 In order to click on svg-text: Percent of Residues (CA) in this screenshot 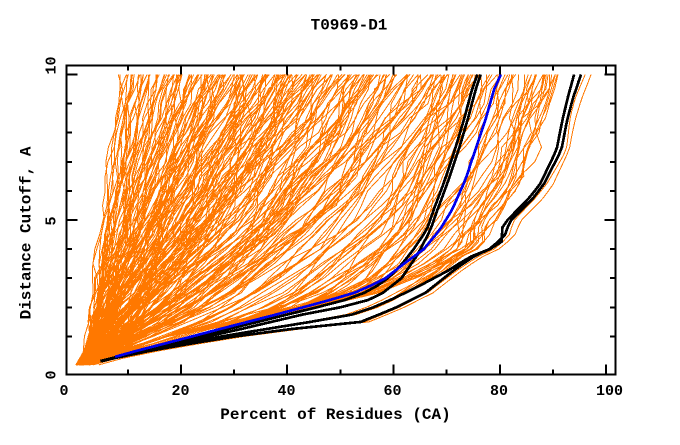, I will do `click(335, 415)`.